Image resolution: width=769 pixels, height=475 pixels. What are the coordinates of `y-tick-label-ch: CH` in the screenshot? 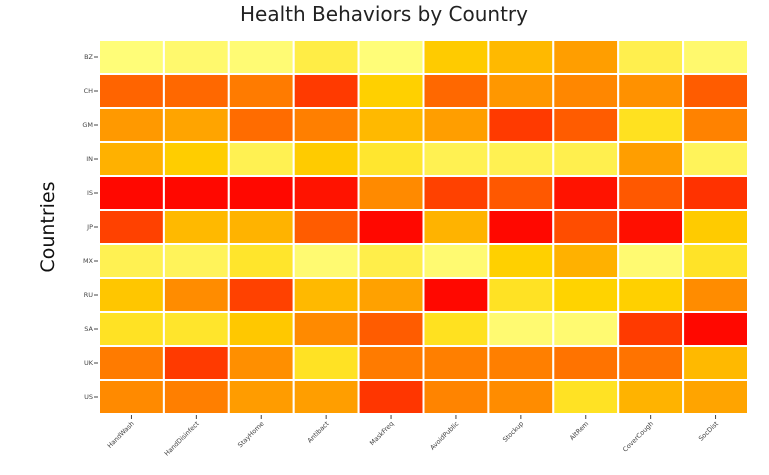 It's located at (89, 91).